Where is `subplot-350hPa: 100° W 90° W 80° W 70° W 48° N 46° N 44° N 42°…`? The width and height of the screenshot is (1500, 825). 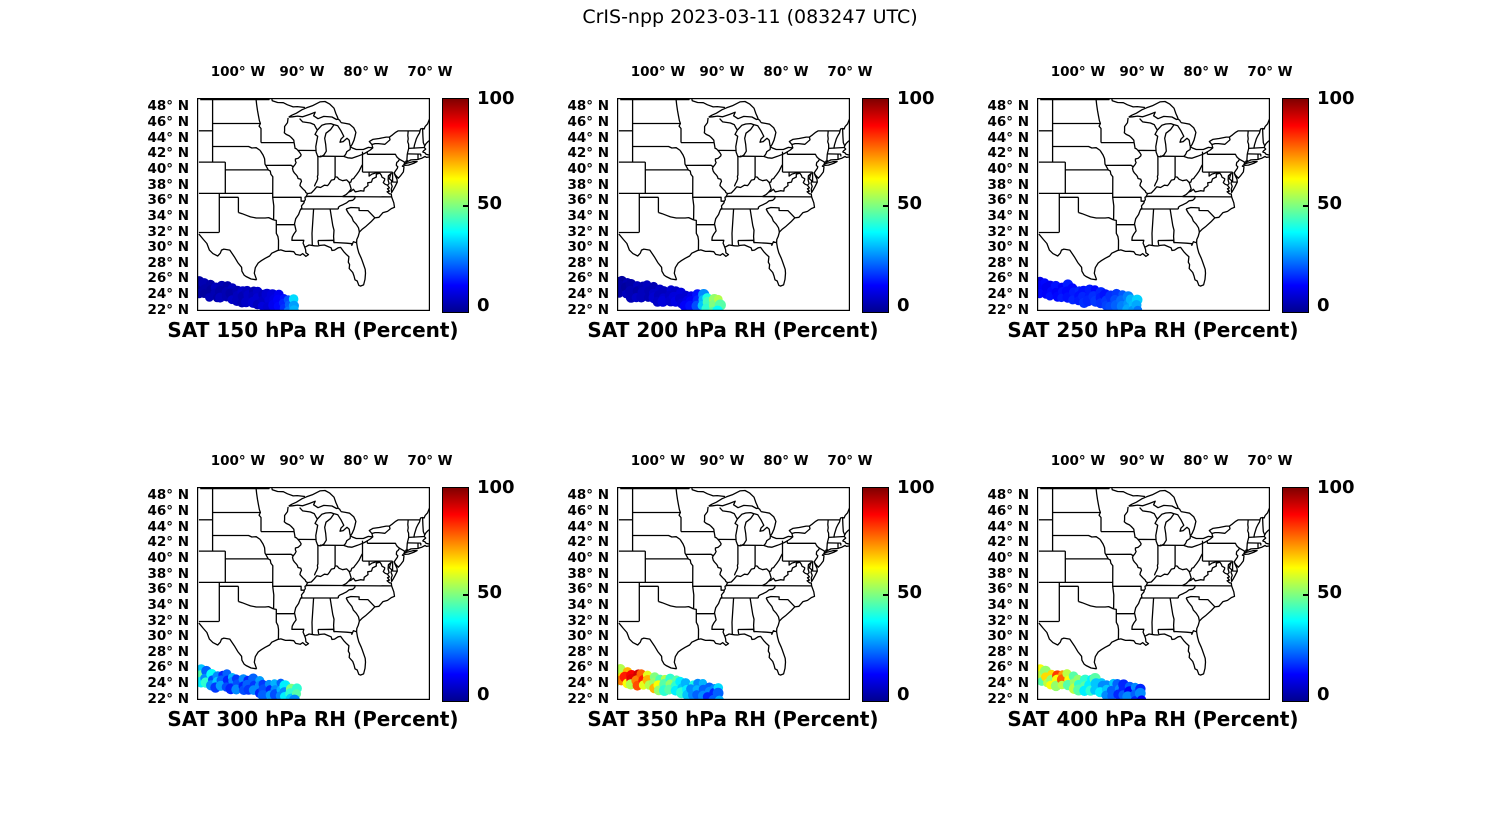 subplot-350hPa: 100° W 90° W 80° W 70° W 48° N 46° N 44° N 42°… is located at coordinates (802, 630).